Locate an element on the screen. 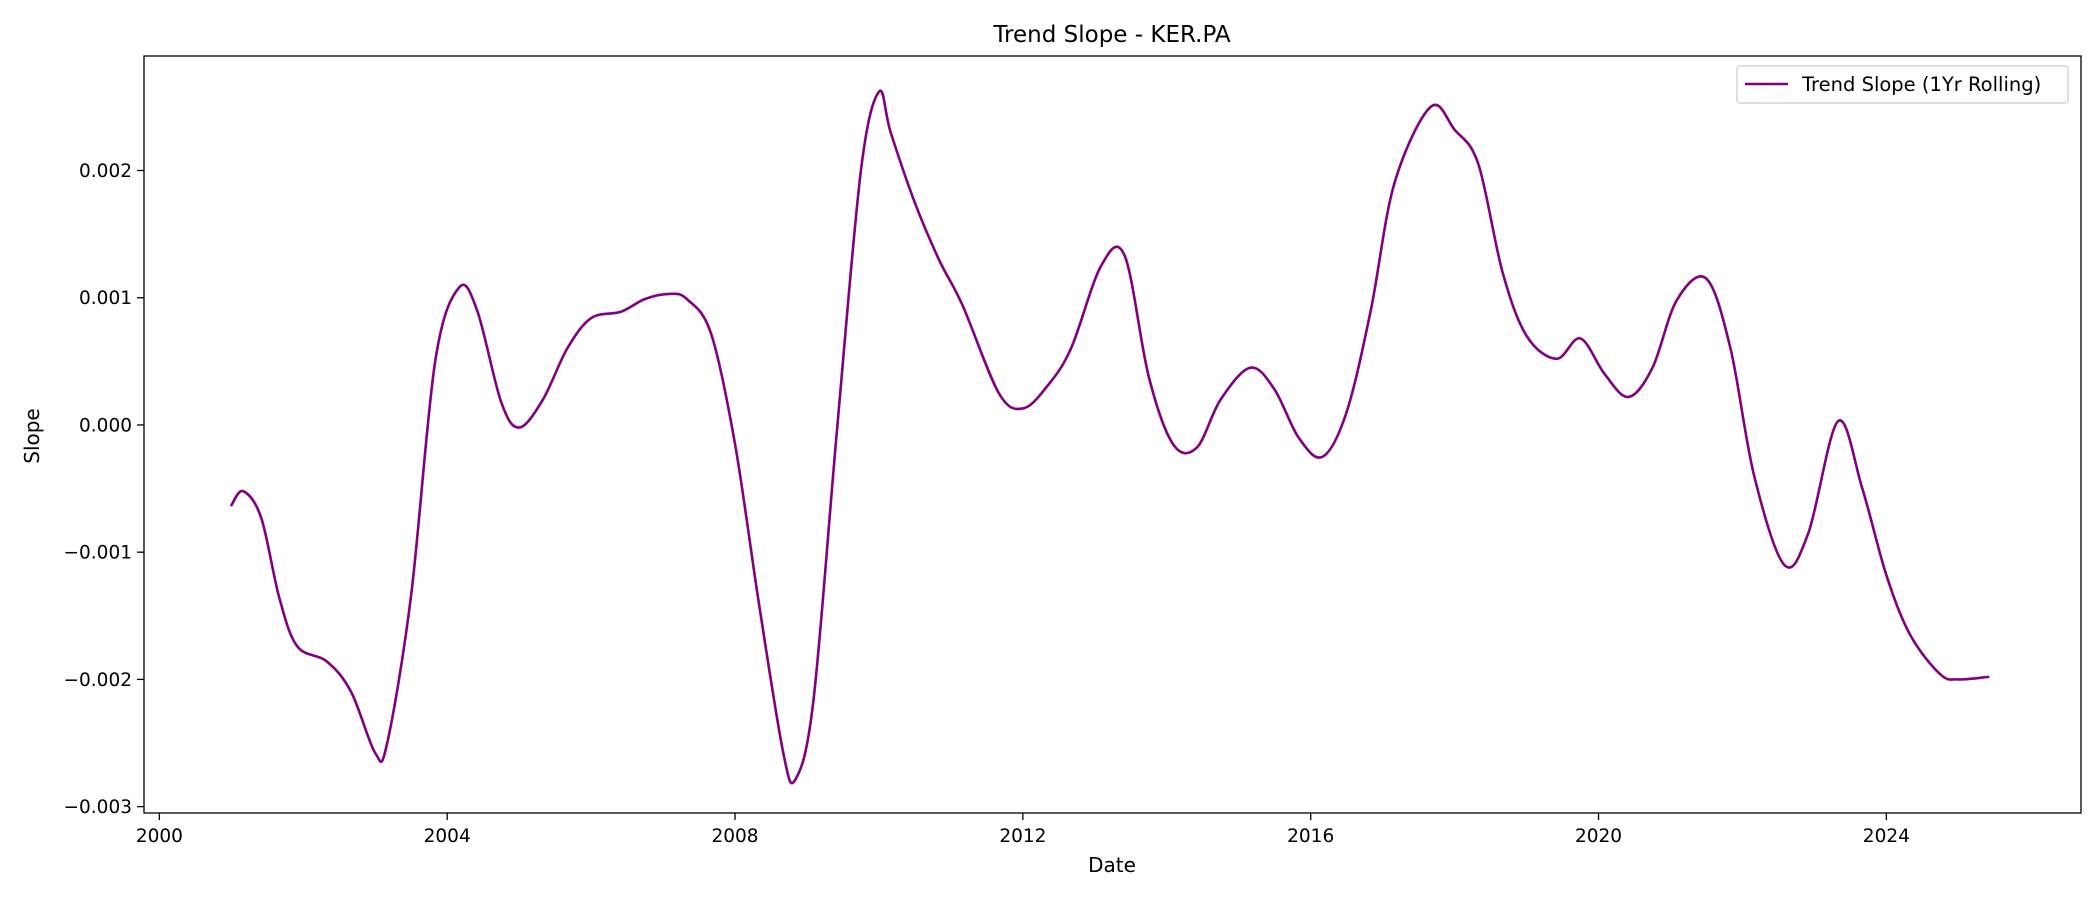 The image size is (2100, 900). x-tick-label: 2020 is located at coordinates (1598, 836).